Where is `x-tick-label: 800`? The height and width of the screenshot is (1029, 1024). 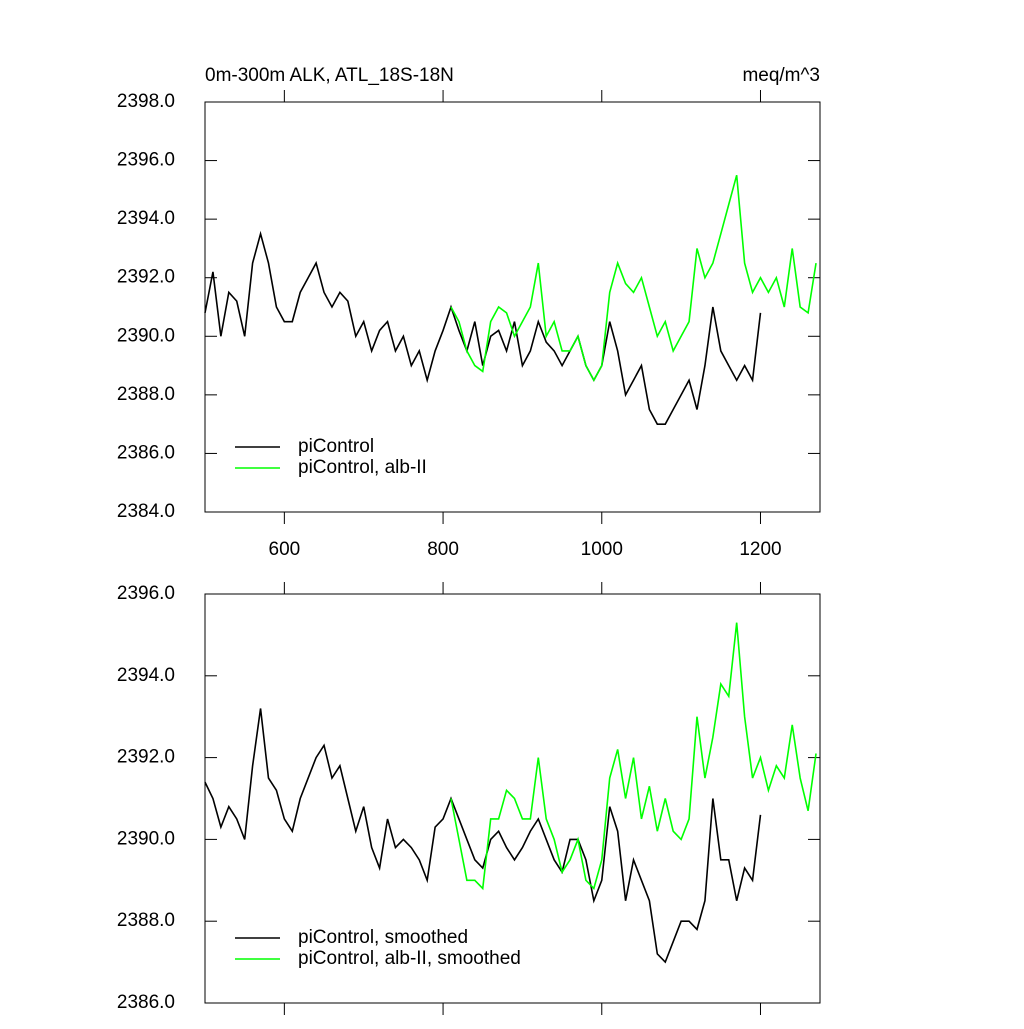
x-tick-label: 800 is located at coordinates (443, 549).